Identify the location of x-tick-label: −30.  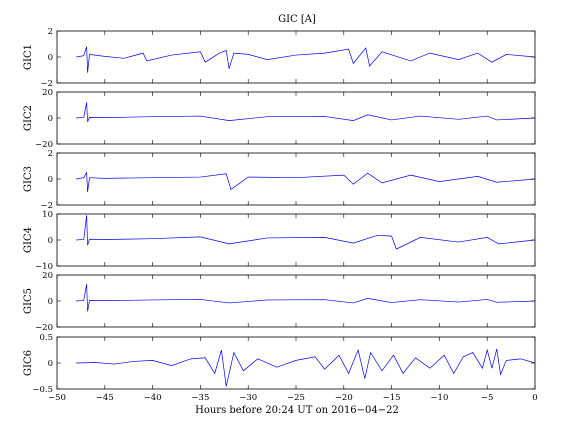
(248, 398).